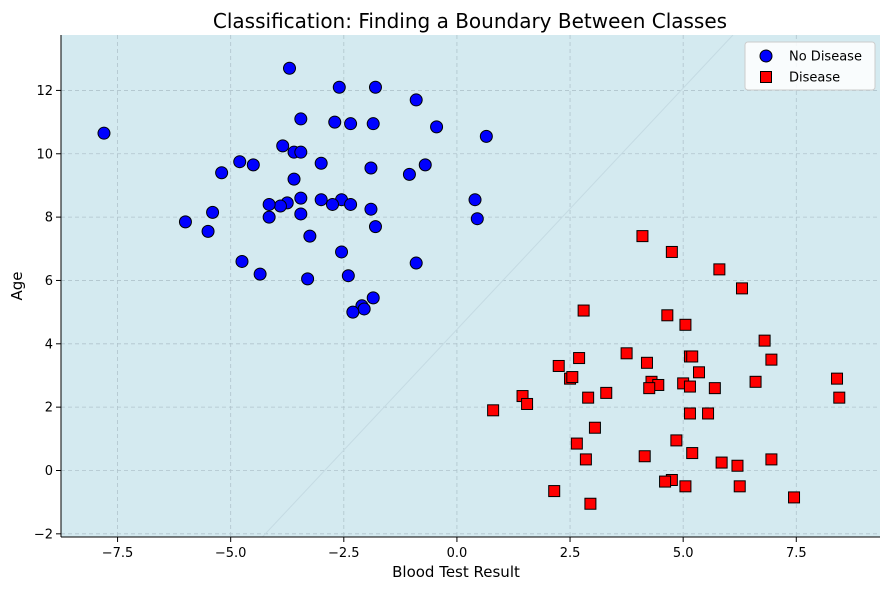  Describe the element at coordinates (49, 344) in the screenshot. I see `y-tick-label-3: 4` at that location.